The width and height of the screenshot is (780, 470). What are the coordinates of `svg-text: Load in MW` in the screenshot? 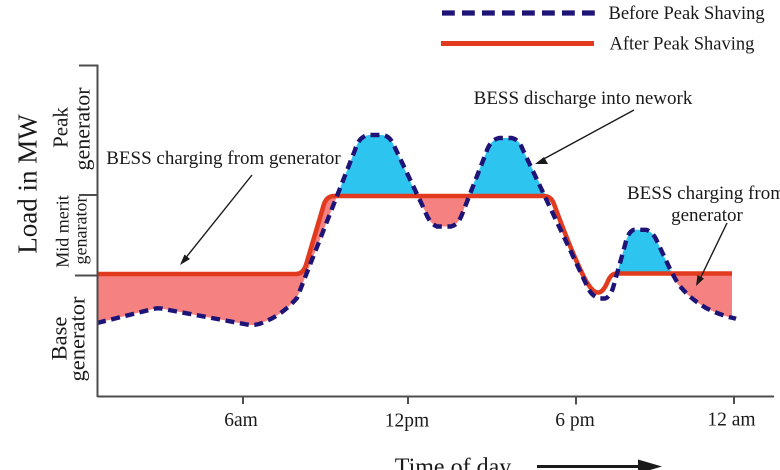 It's located at (28, 184).